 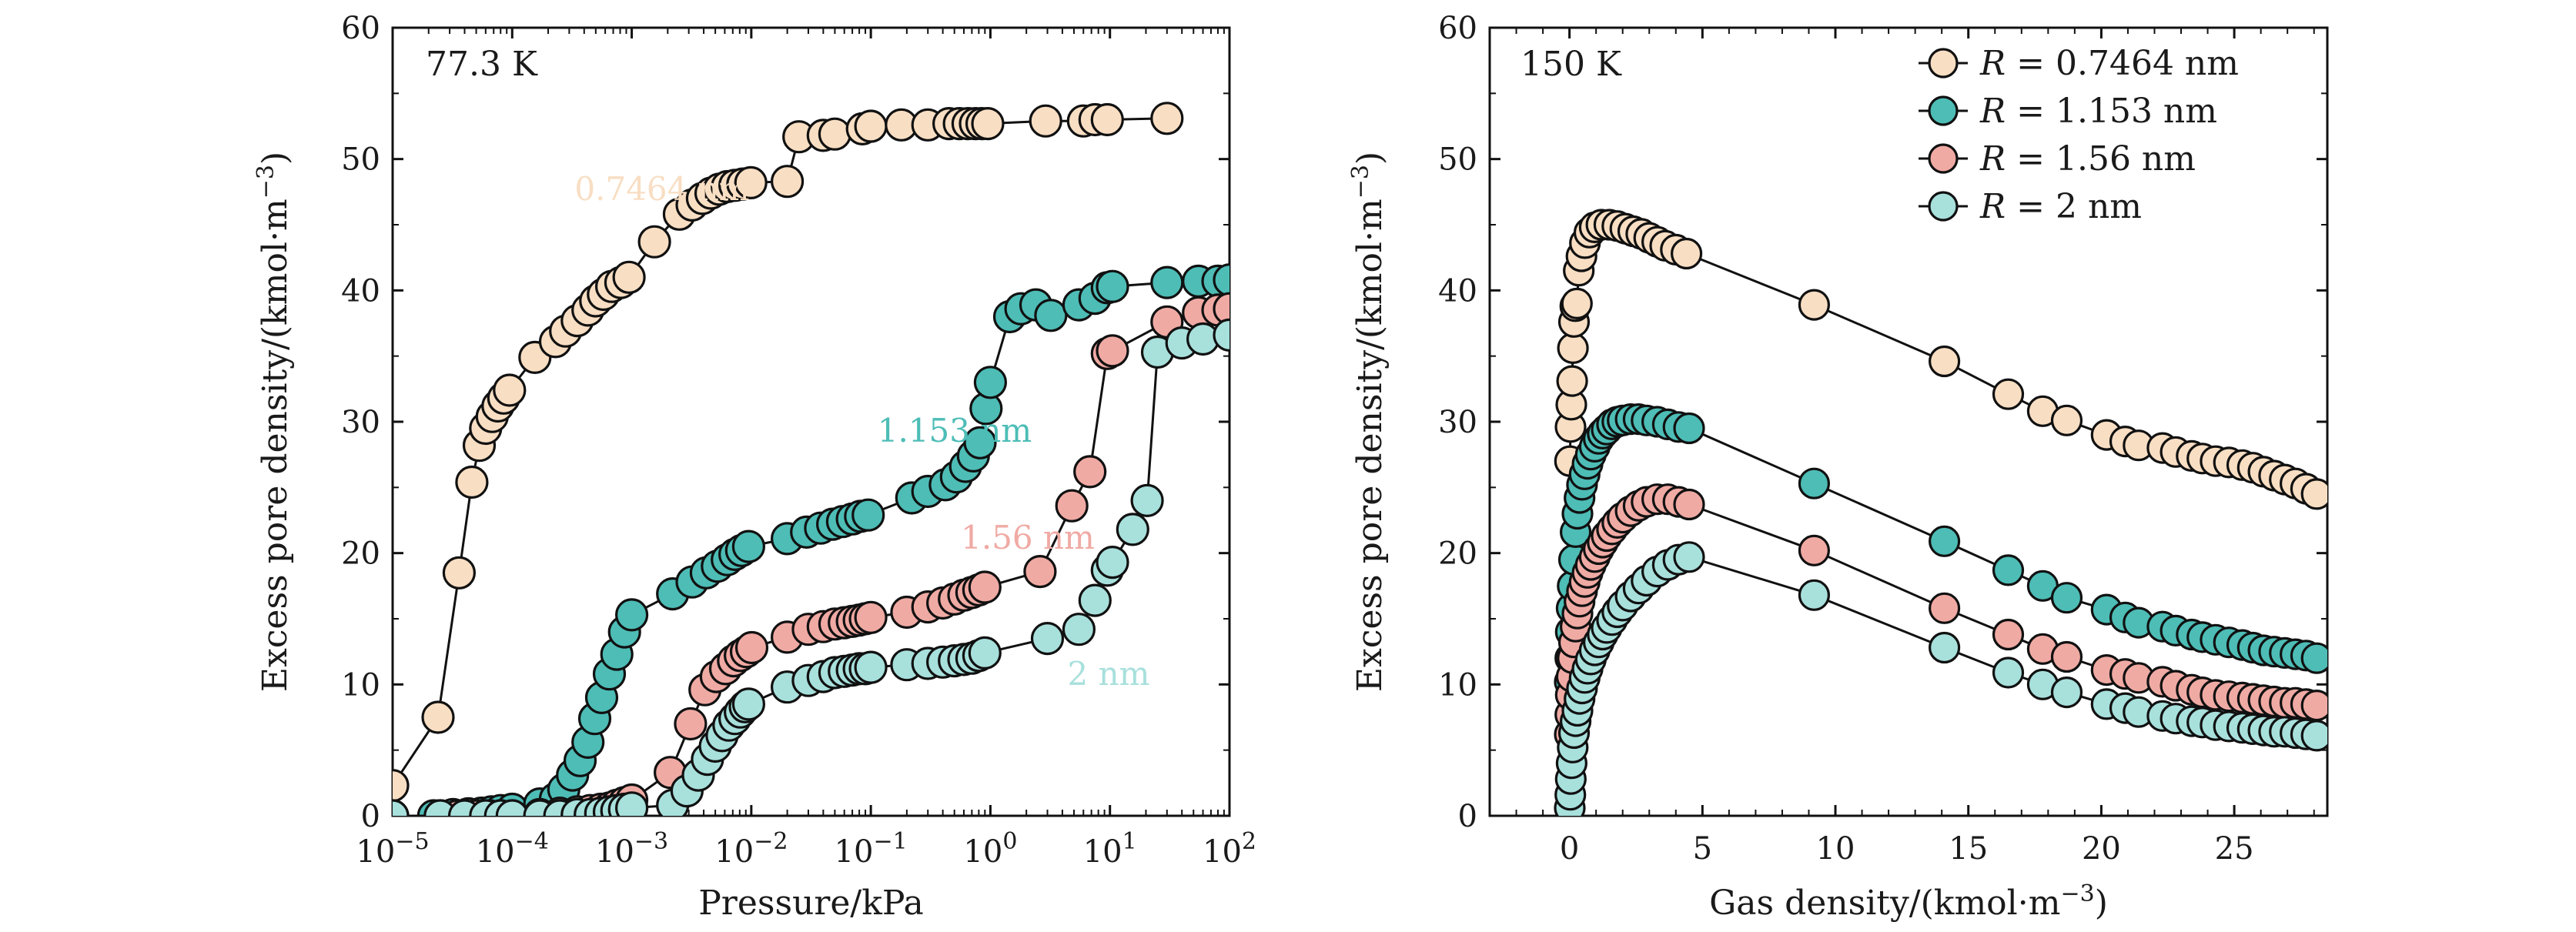 What do you see at coordinates (1458, 685) in the screenshot?
I see `y-tick-label: 10` at bounding box center [1458, 685].